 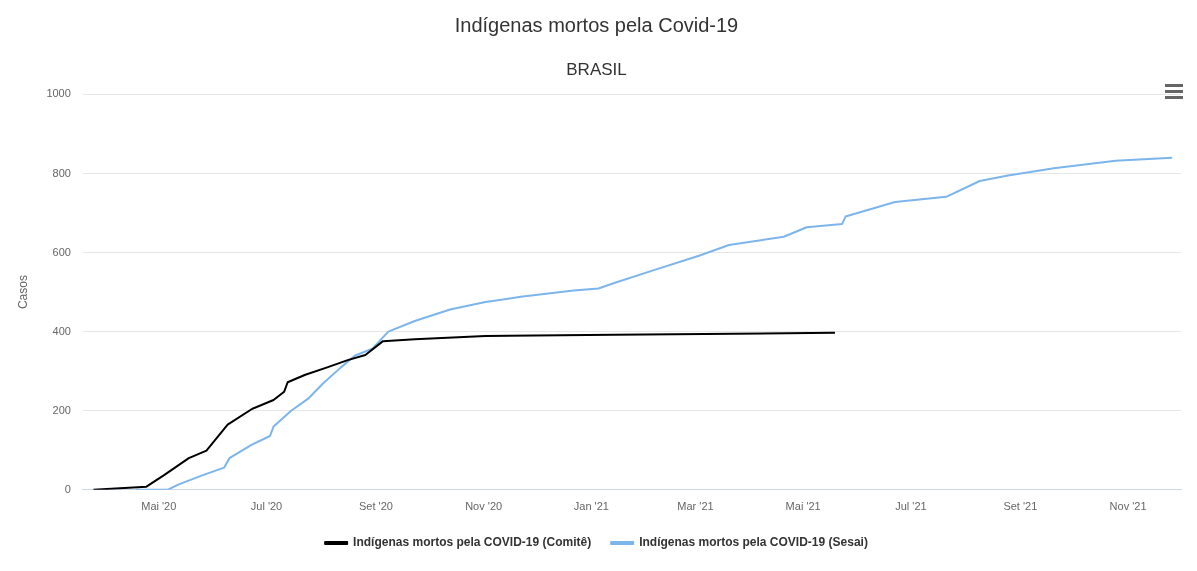 What do you see at coordinates (472, 542) in the screenshot?
I see `legend-label: Indígenas mortos pela COVID-19 (Comitê)` at bounding box center [472, 542].